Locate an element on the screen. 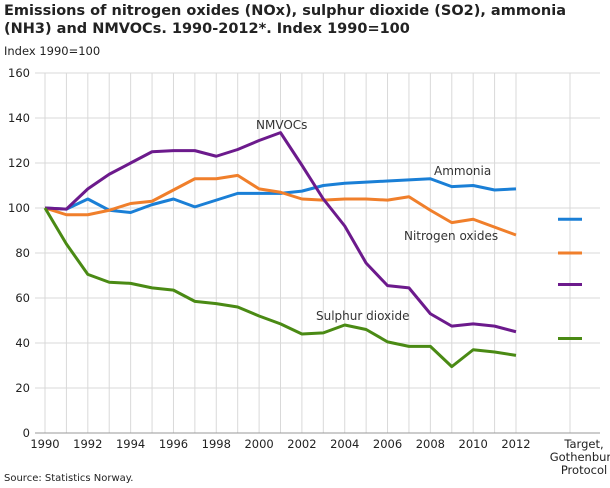  x-tick-label: 2006 is located at coordinates (387, 444).